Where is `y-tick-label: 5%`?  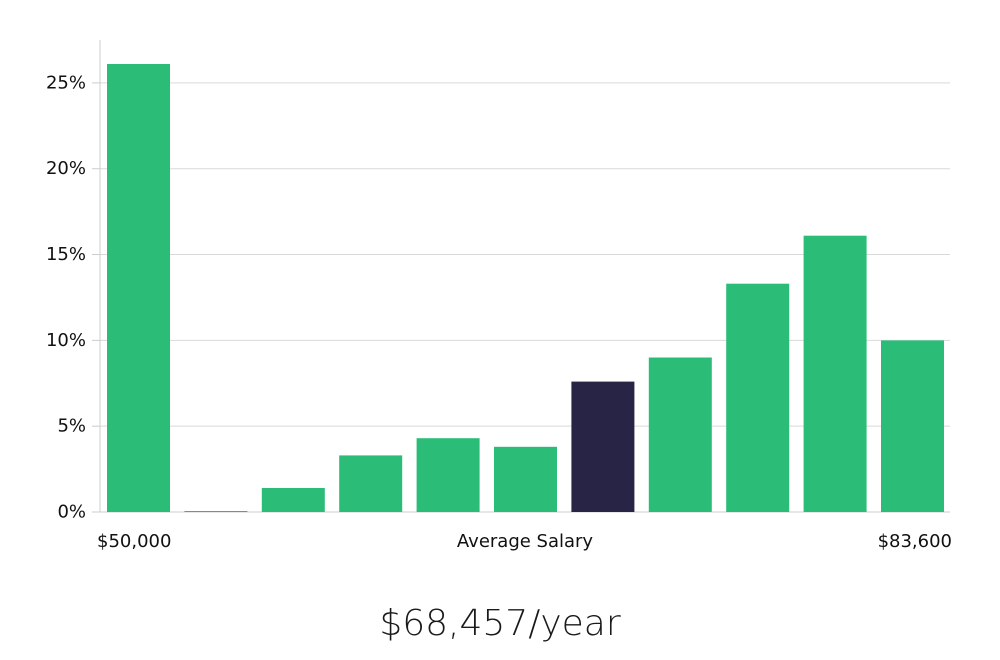
y-tick-label: 5% is located at coordinates (71, 426).